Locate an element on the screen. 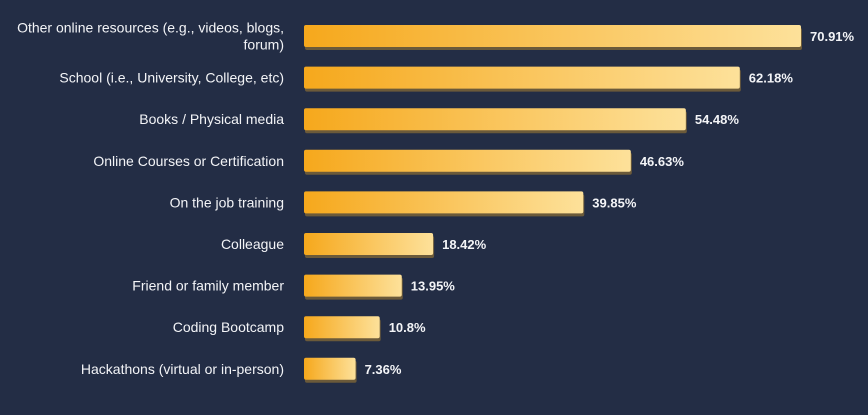 The width and height of the screenshot is (868, 415). category-label-line: Online Courses or Certification is located at coordinates (188, 161).